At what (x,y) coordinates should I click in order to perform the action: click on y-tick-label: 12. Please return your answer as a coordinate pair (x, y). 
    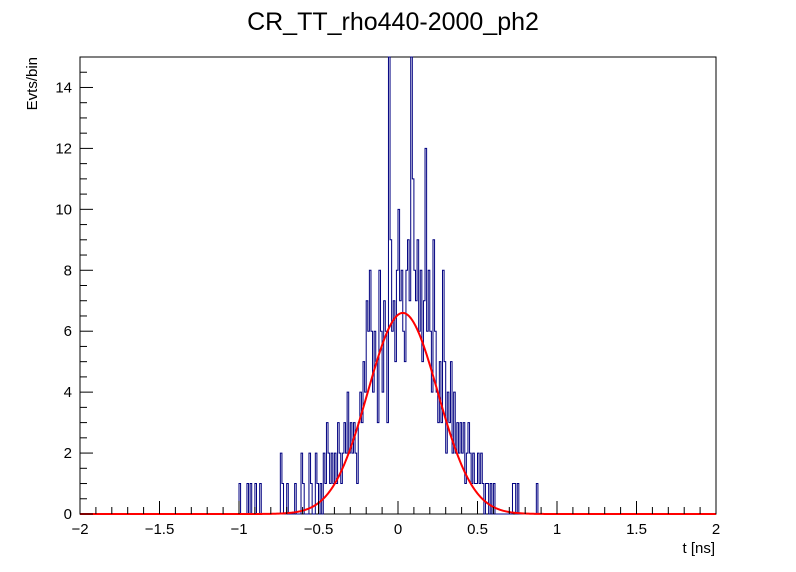
    Looking at the image, I should click on (63, 148).